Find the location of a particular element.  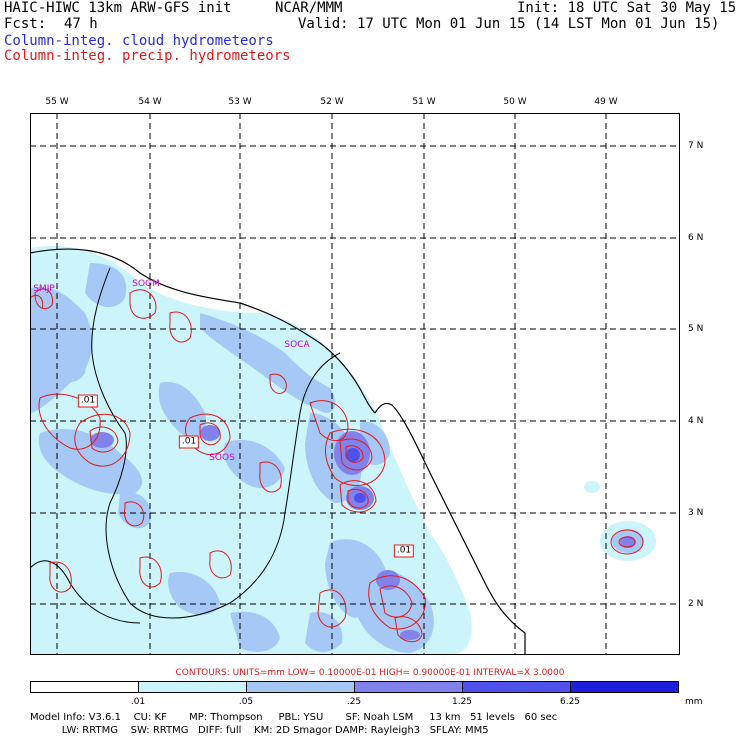

lon-label: 51 W is located at coordinates (424, 102).